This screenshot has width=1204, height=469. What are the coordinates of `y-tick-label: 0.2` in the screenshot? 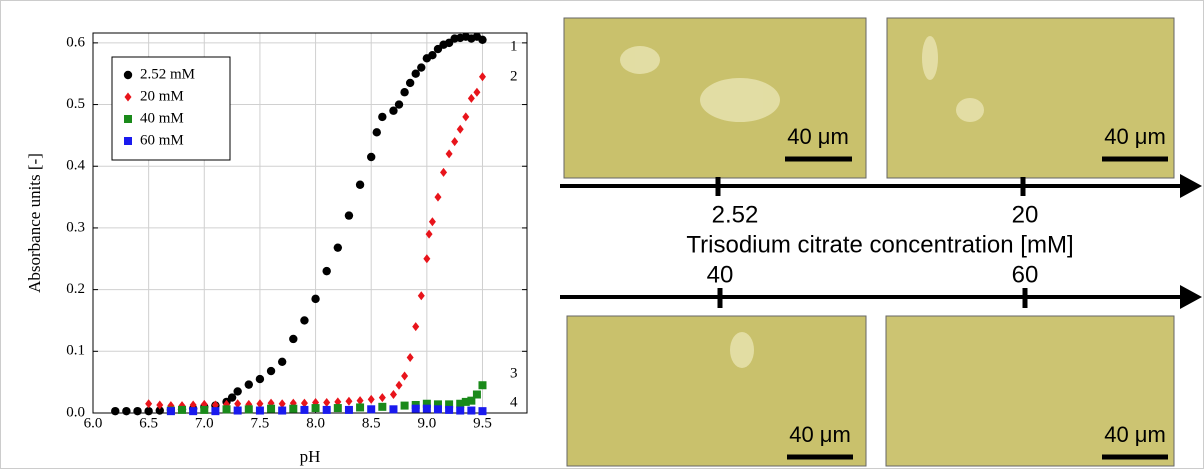 It's located at (75, 289).